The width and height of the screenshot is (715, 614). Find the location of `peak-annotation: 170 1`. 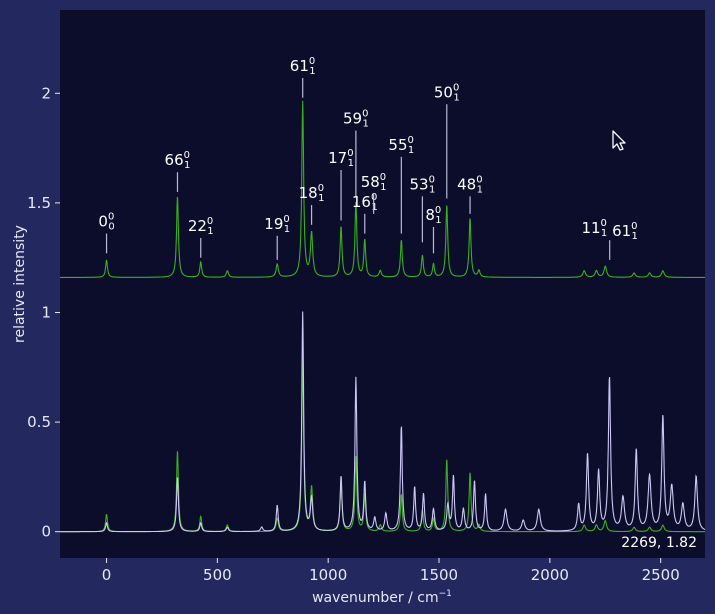

peak-annotation: 170 1 is located at coordinates (341, 184).